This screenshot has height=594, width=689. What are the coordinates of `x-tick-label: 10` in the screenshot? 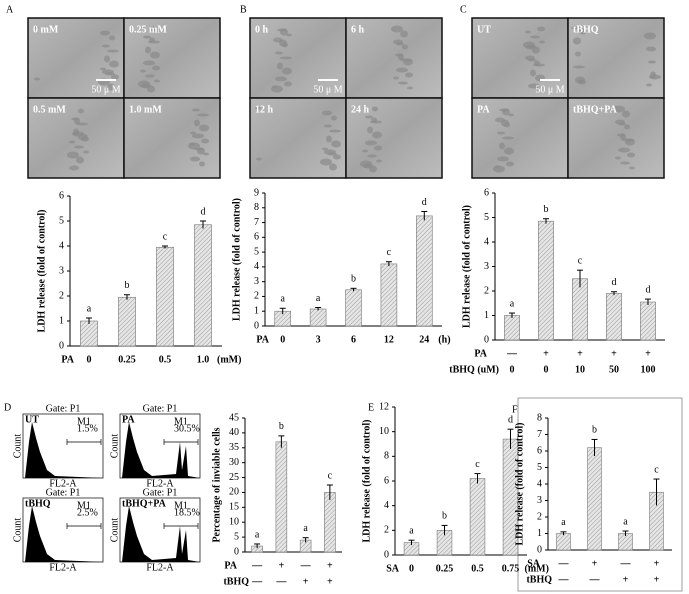 It's located at (580, 369).